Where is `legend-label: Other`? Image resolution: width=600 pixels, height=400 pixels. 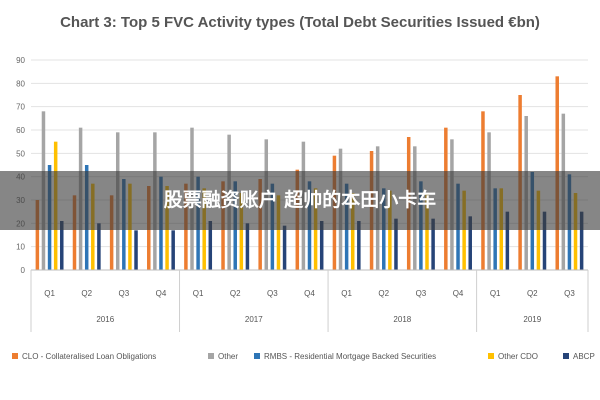
legend-label: Other is located at coordinates (228, 356).